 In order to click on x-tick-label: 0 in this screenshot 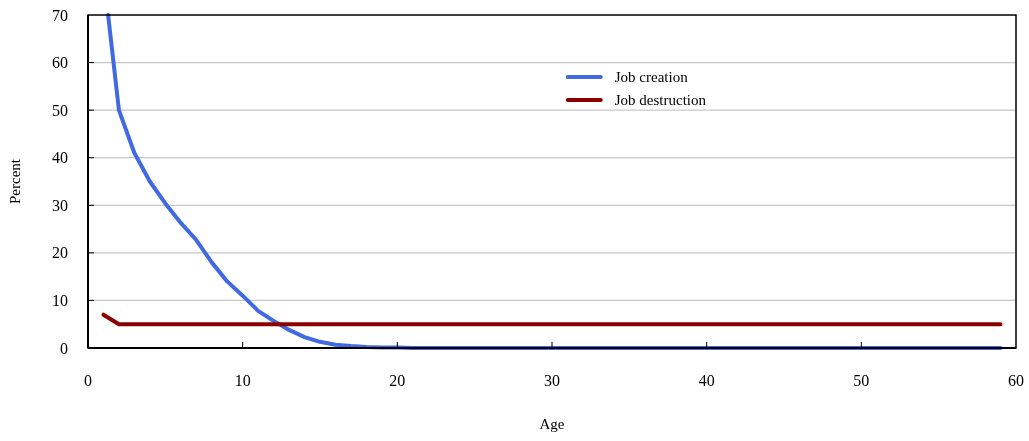, I will do `click(88, 380)`.